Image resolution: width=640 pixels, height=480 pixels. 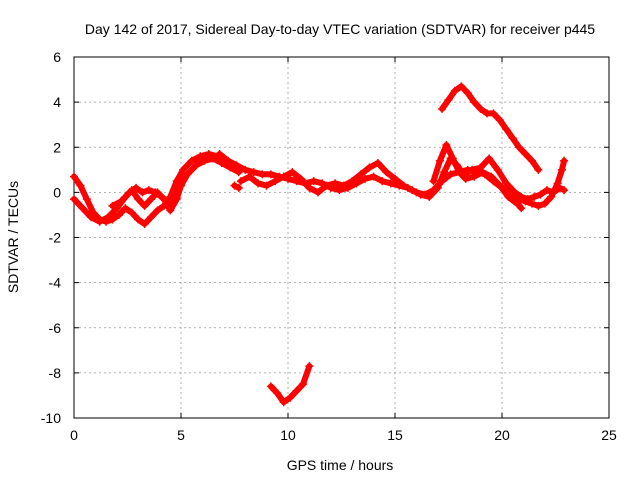 I want to click on series-track-j, so click(x=290, y=384).